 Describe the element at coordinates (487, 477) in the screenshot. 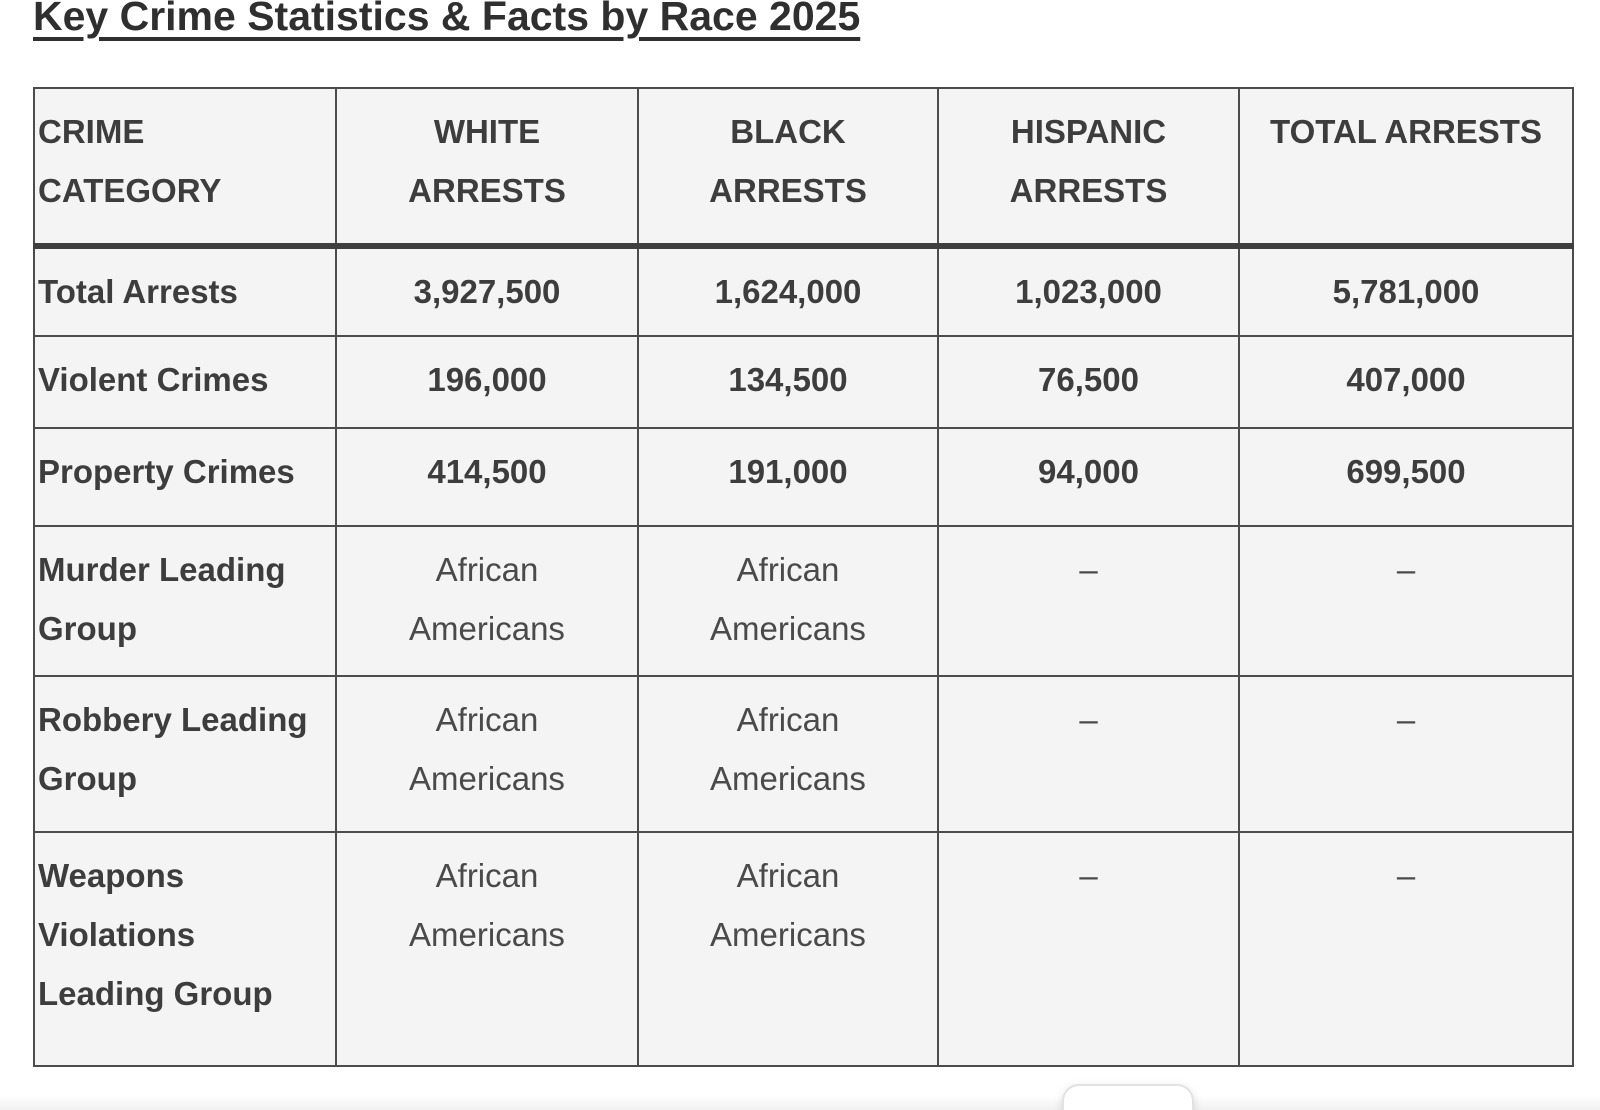

I see `table-cell: 414,500` at that location.